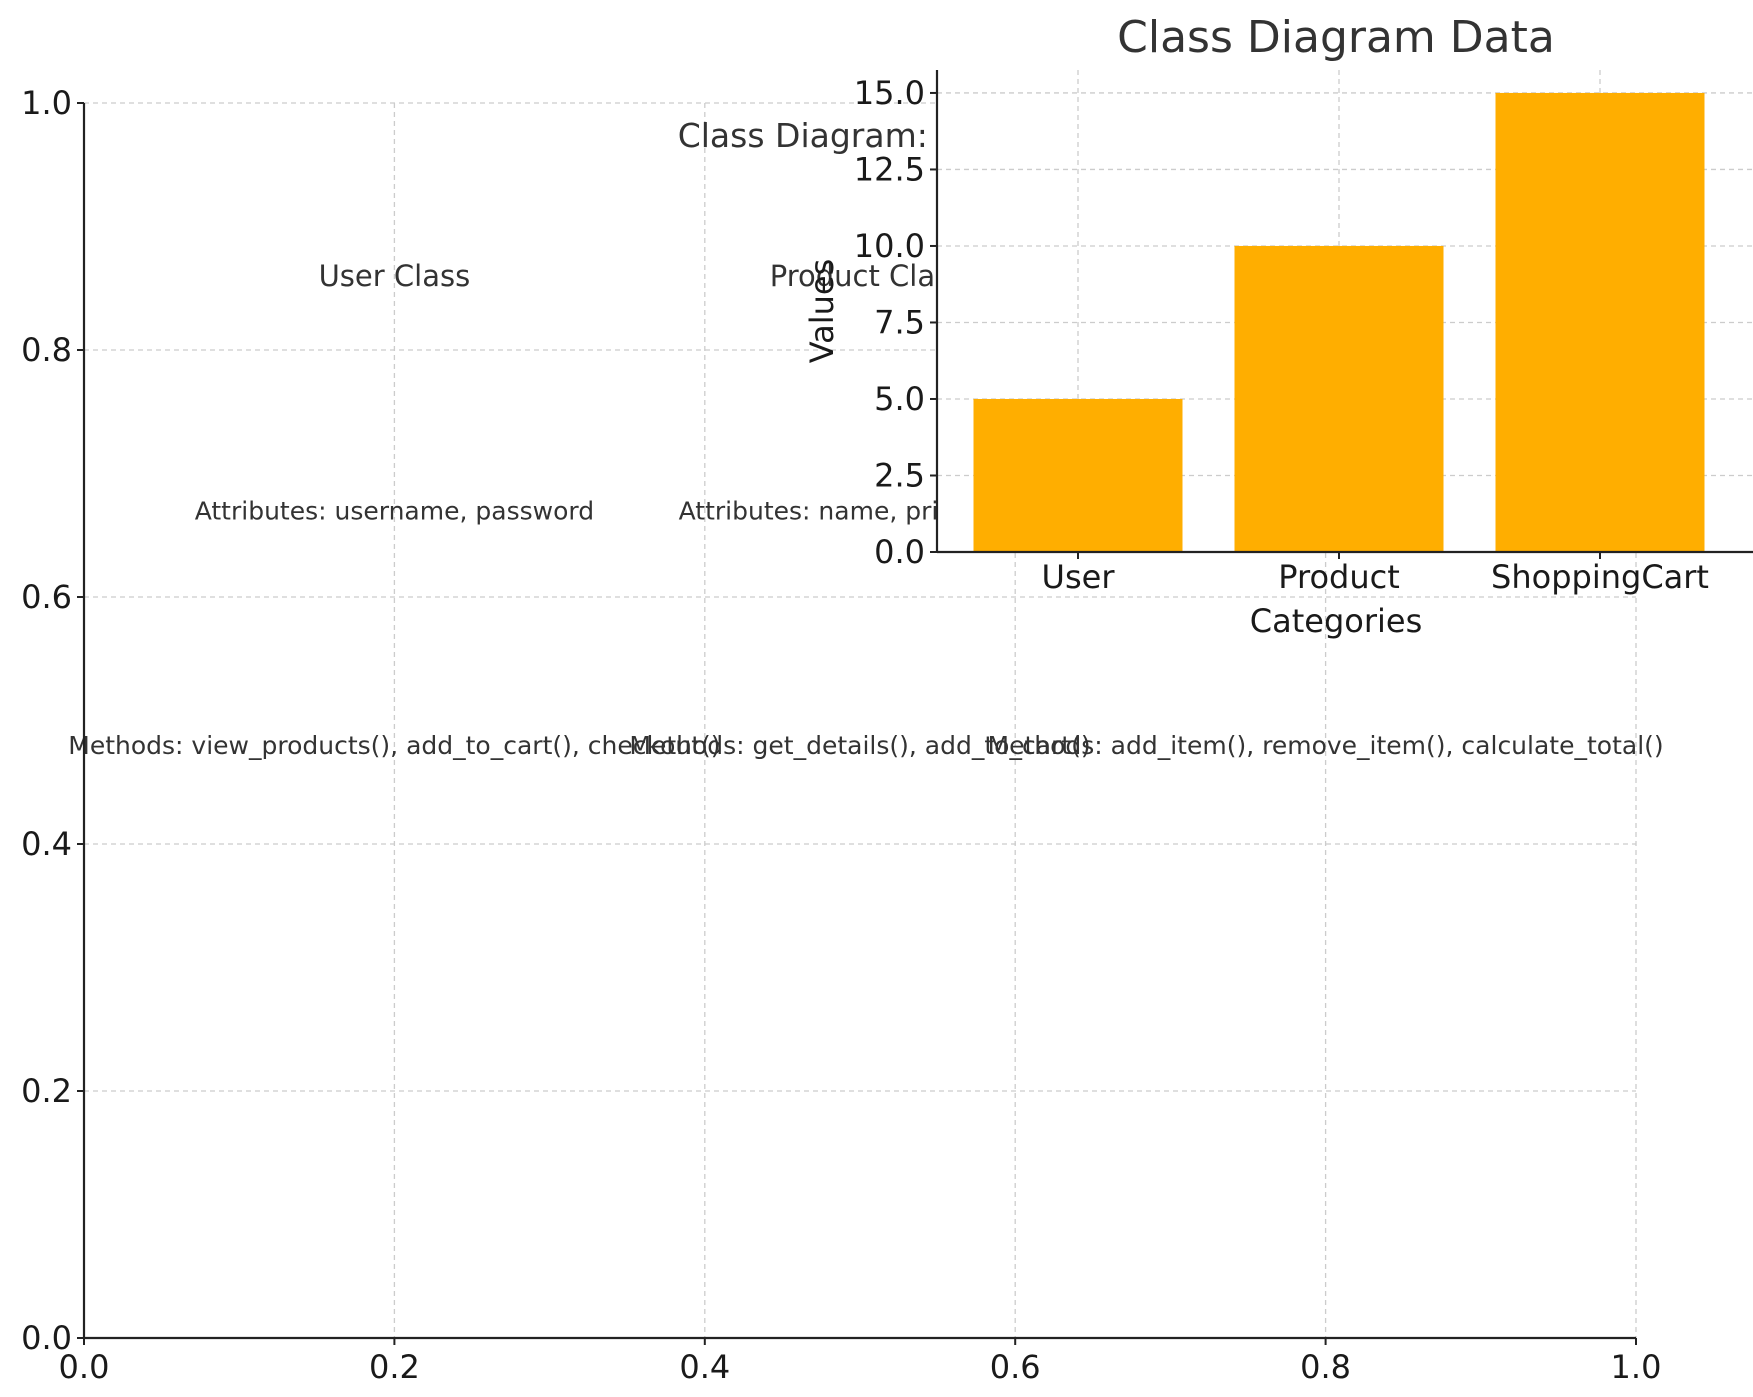 Image resolution: width=1753 pixels, height=1397 pixels. Describe the element at coordinates (899, 322) in the screenshot. I see `bar-y-tick-label: 7.5` at that location.